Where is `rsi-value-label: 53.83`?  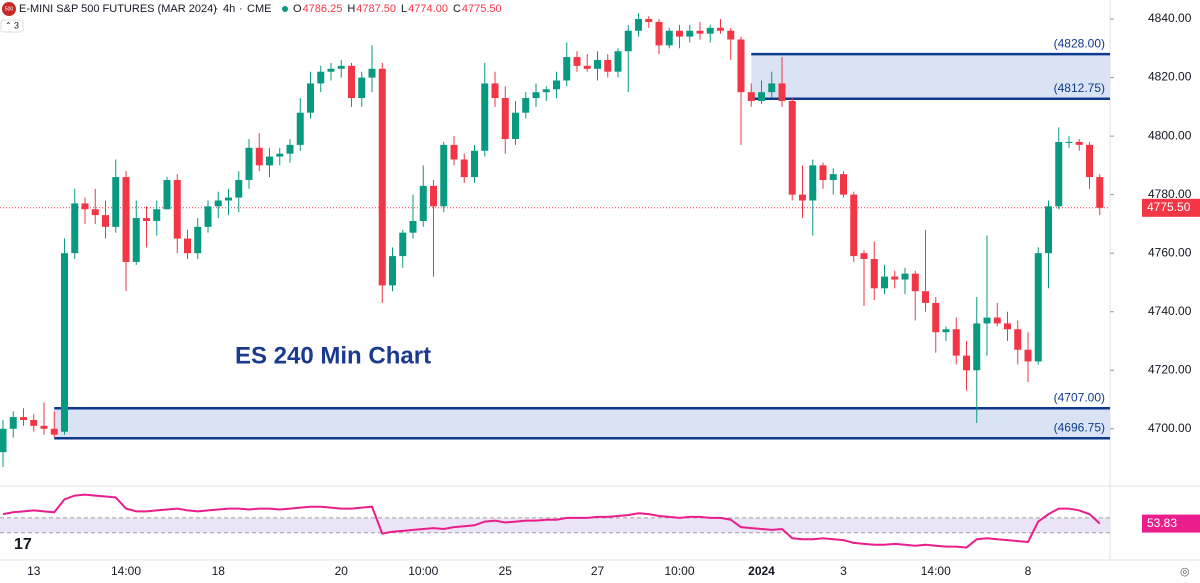
rsi-value-label: 53.83 is located at coordinates (1162, 523).